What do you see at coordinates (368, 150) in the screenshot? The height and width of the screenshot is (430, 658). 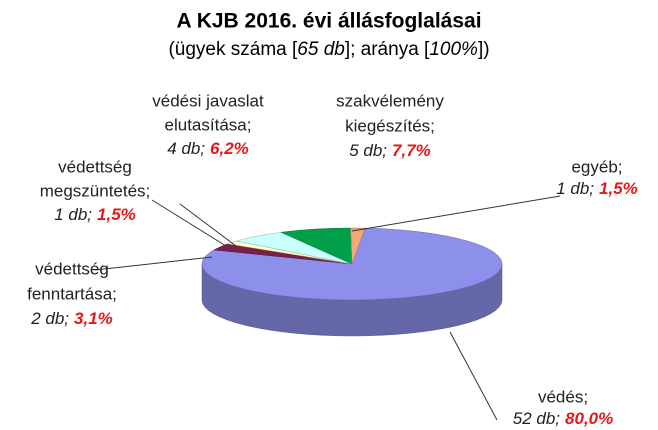 I see `count-label: 5 db;` at bounding box center [368, 150].